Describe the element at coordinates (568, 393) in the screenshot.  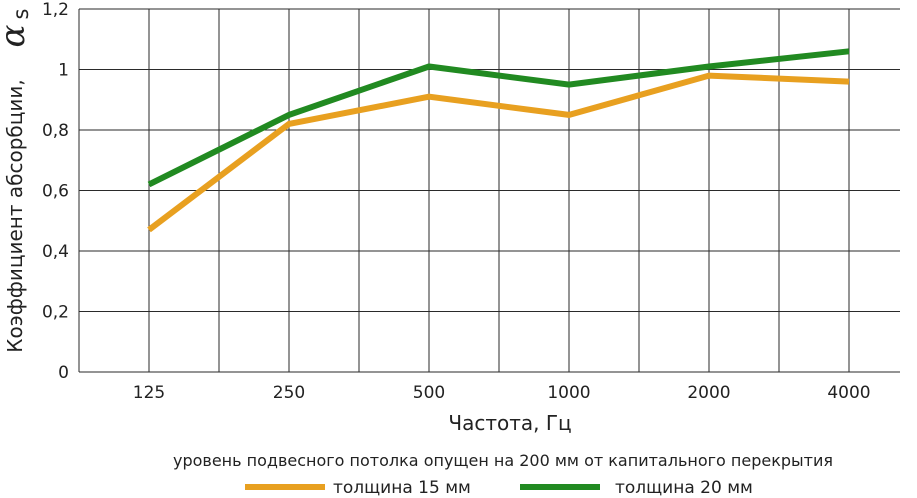
I see `x-tick-label: 1000` at that location.